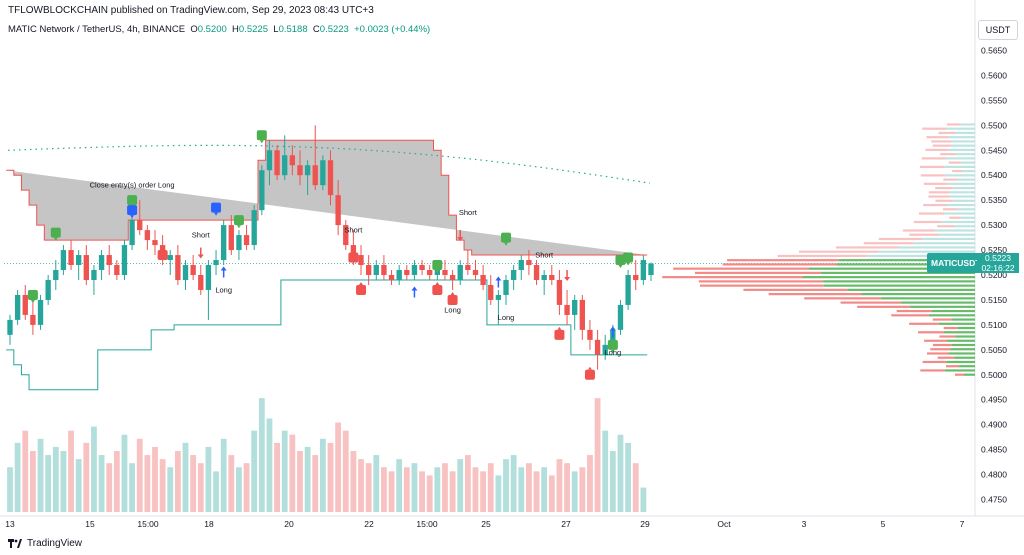 The width and height of the screenshot is (1024, 555). What do you see at coordinates (953, 263) in the screenshot?
I see `symbol-price-tag: MATICUSDT` at bounding box center [953, 263].